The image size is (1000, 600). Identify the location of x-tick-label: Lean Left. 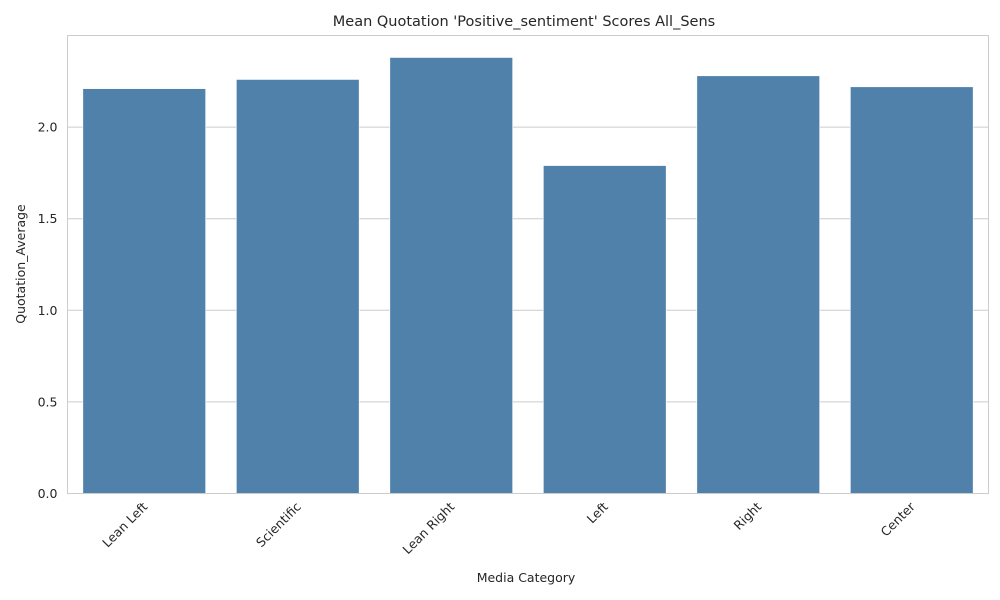
(124, 524).